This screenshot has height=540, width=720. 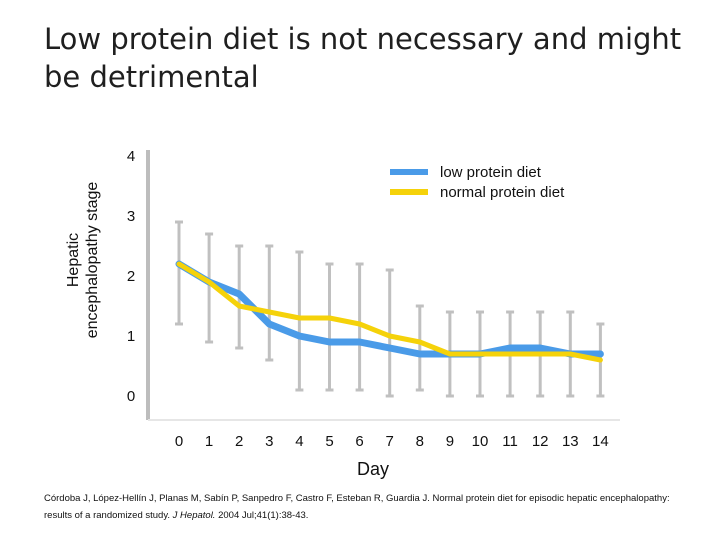 What do you see at coordinates (131, 216) in the screenshot?
I see `y-tick-label: 3` at bounding box center [131, 216].